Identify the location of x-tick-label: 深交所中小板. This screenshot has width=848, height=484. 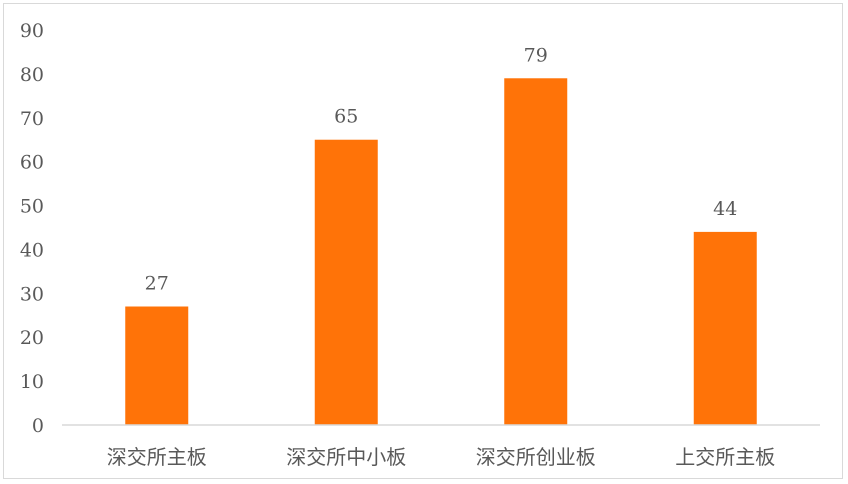
(346, 457).